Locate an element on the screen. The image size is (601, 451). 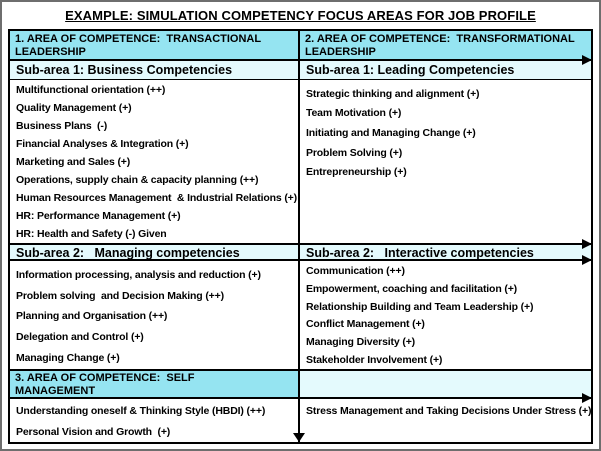
competency-item: Planning and Organisation (++) is located at coordinates (92, 316).